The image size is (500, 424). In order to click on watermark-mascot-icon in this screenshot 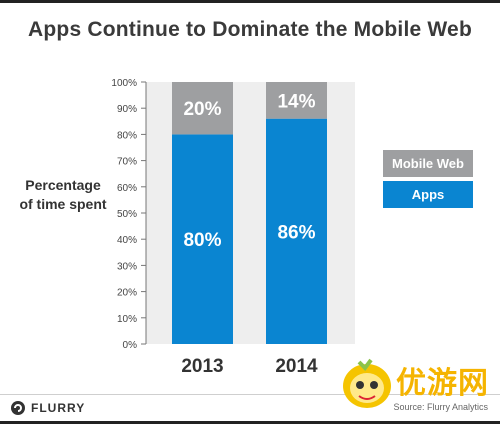, I will do `click(367, 383)`.